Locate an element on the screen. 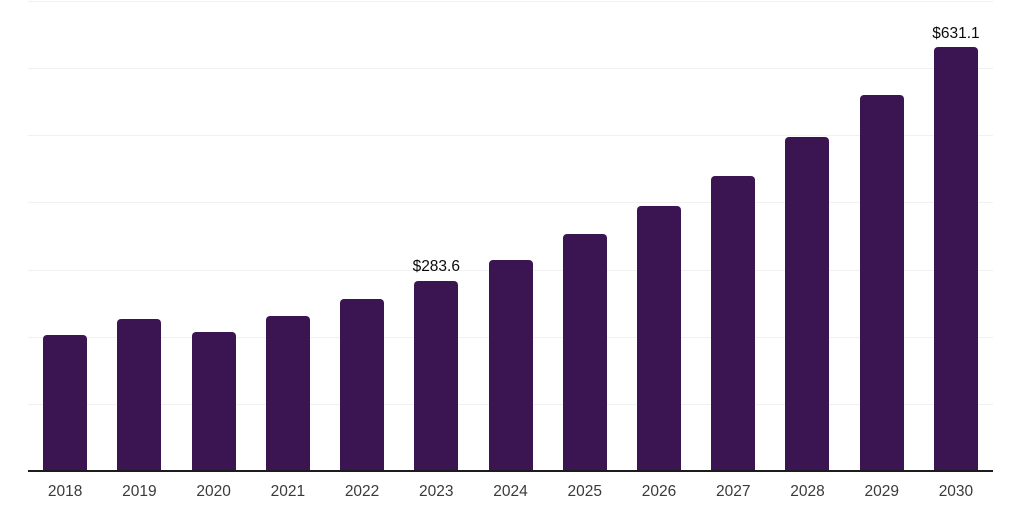  bar-2025 is located at coordinates (584, 352).